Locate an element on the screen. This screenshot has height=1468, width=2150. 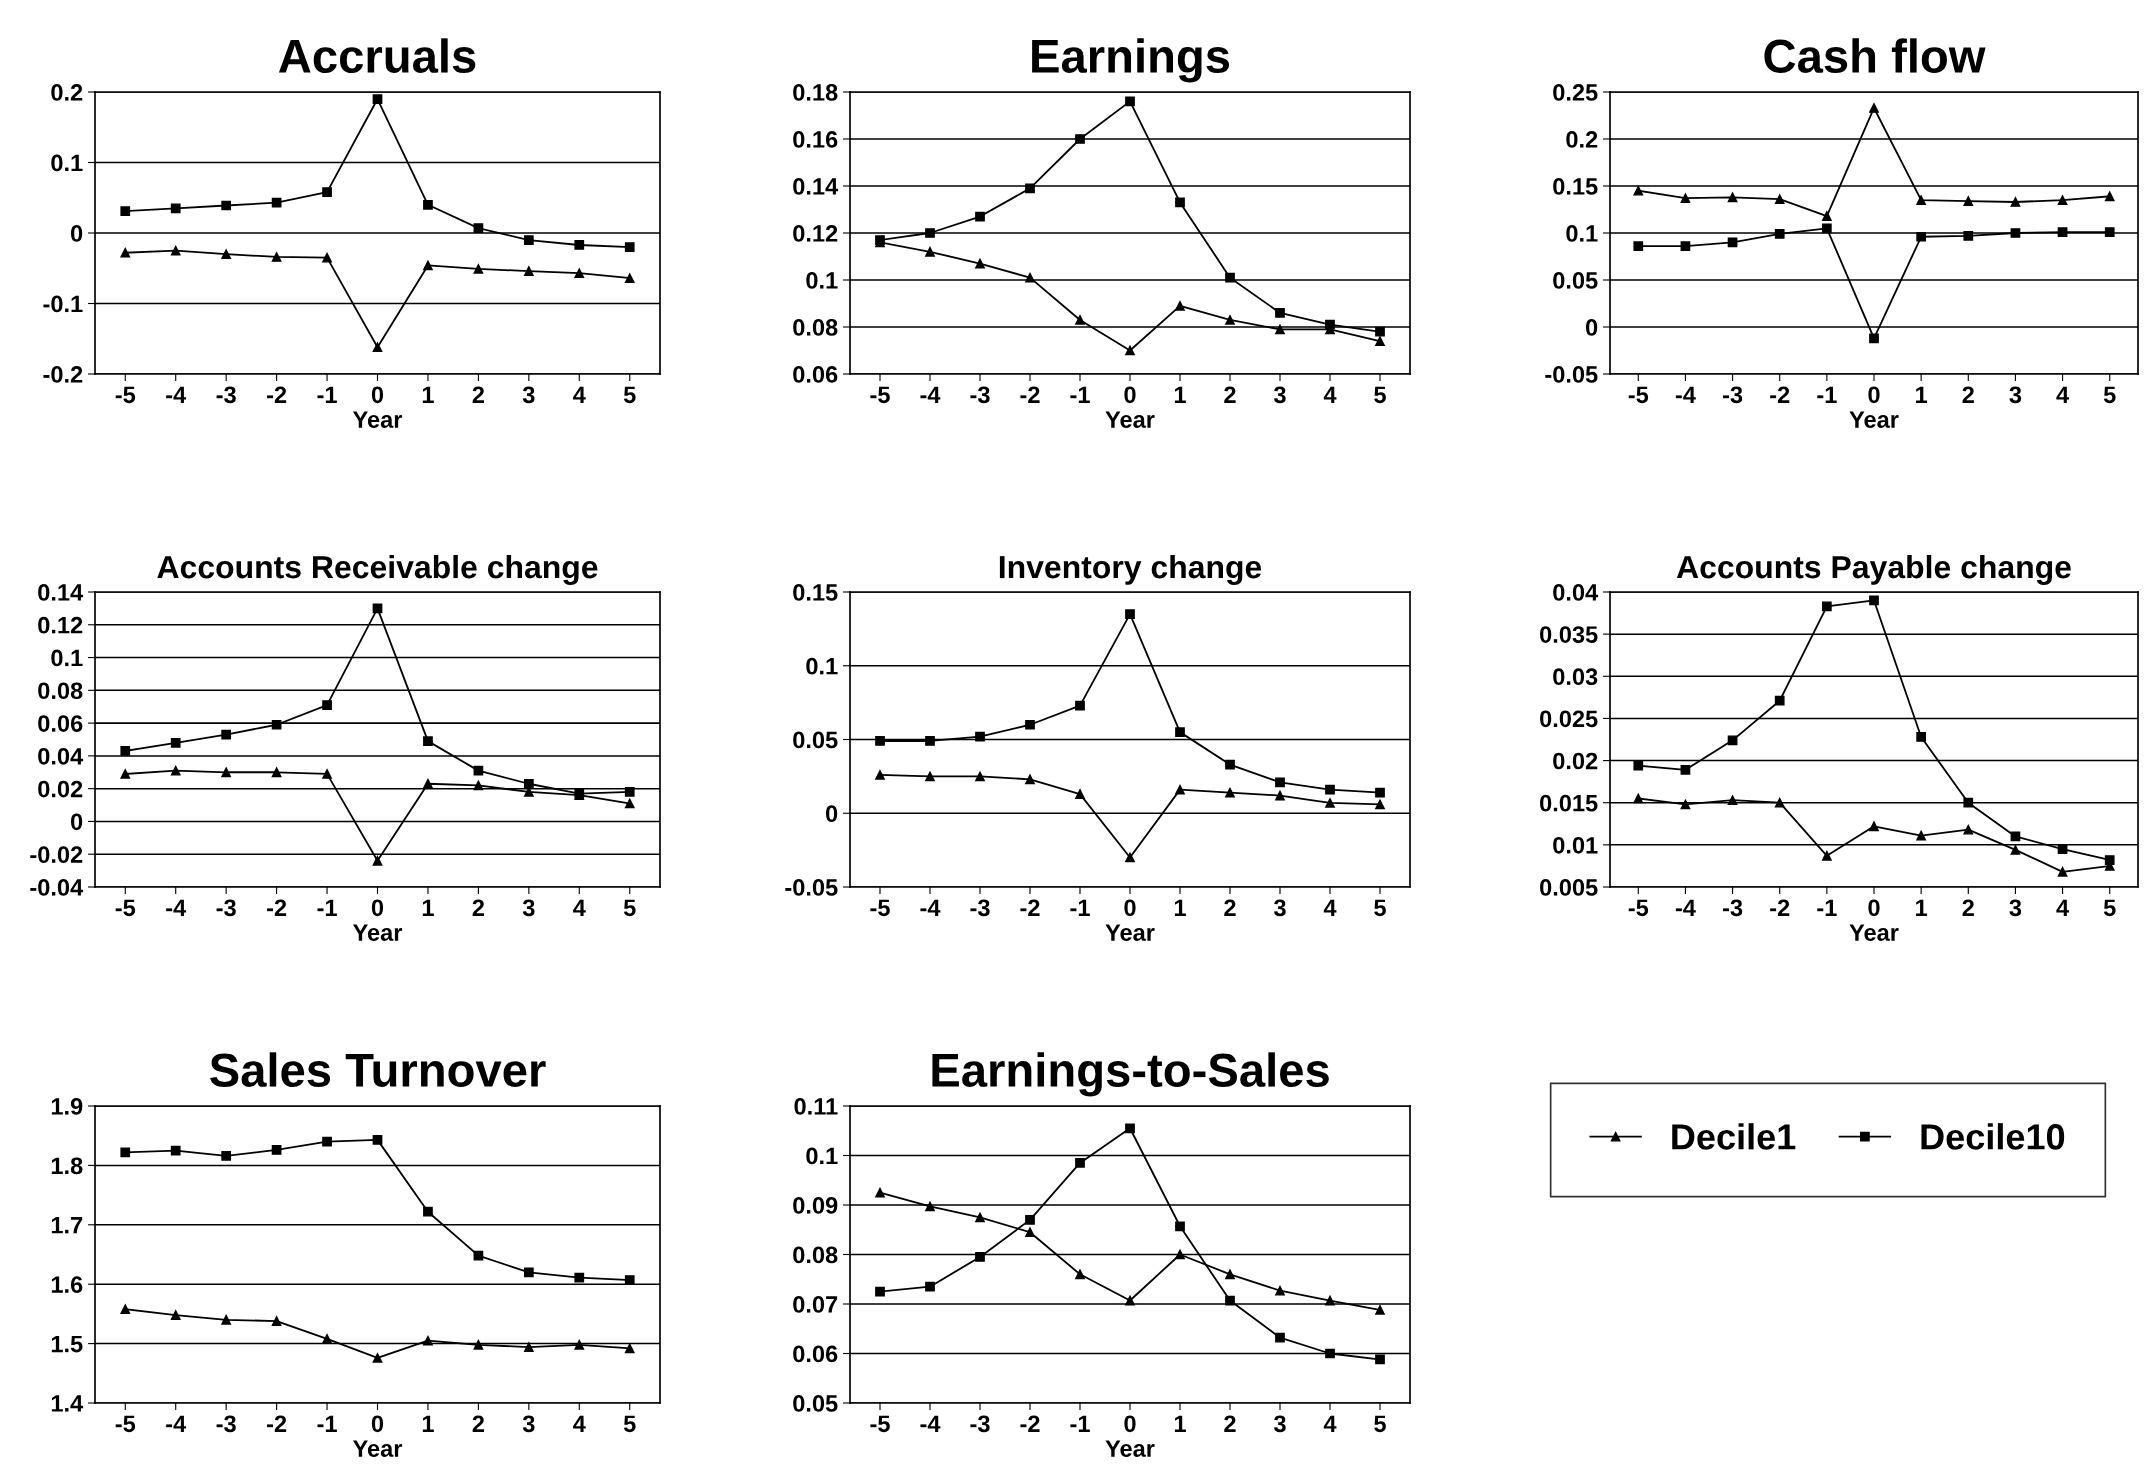
chart-title: Accounts Payable change is located at coordinates (1873, 569).